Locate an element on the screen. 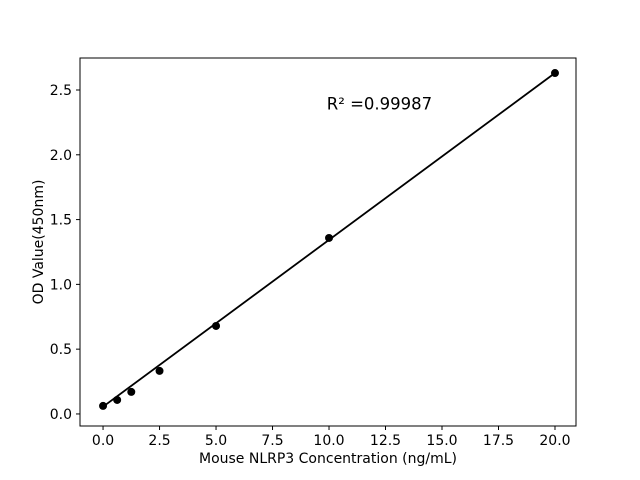 The width and height of the screenshot is (640, 480). x-tick-label: 12.5 is located at coordinates (385, 441).